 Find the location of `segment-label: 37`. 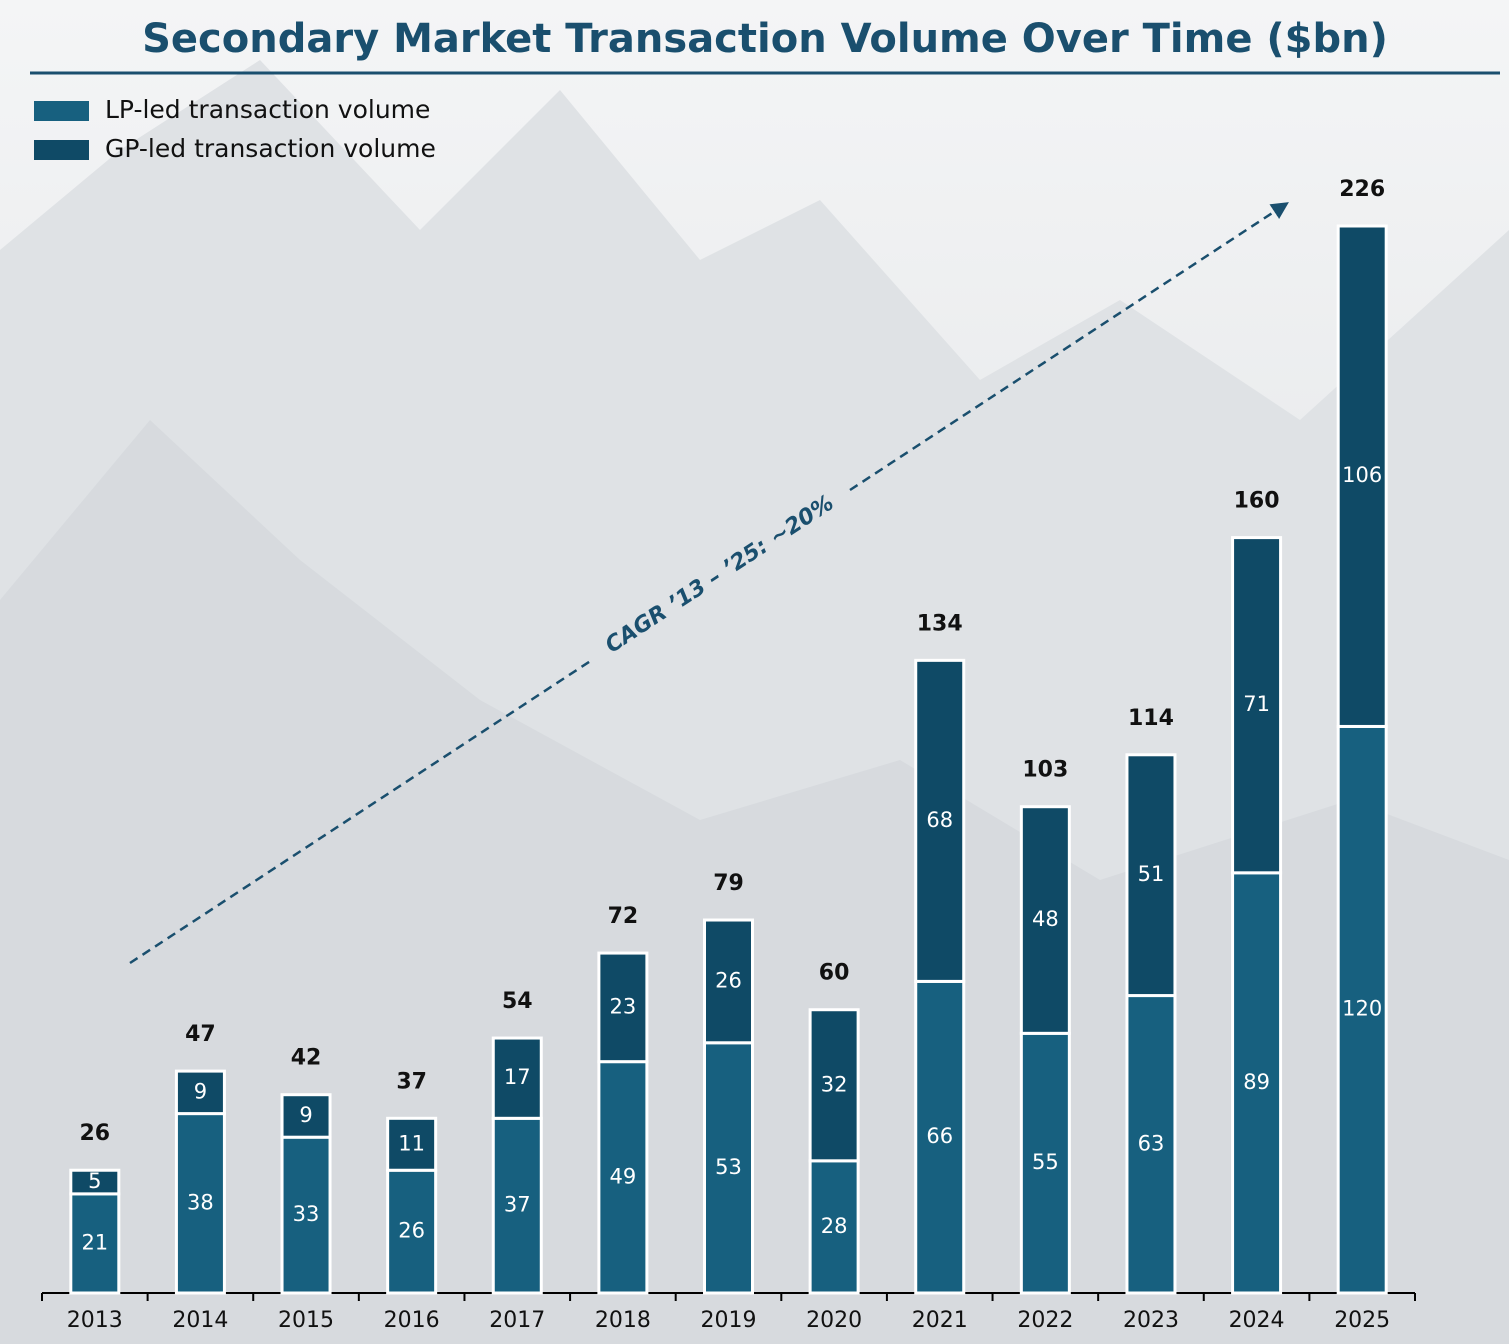

segment-label: 37 is located at coordinates (517, 1205).